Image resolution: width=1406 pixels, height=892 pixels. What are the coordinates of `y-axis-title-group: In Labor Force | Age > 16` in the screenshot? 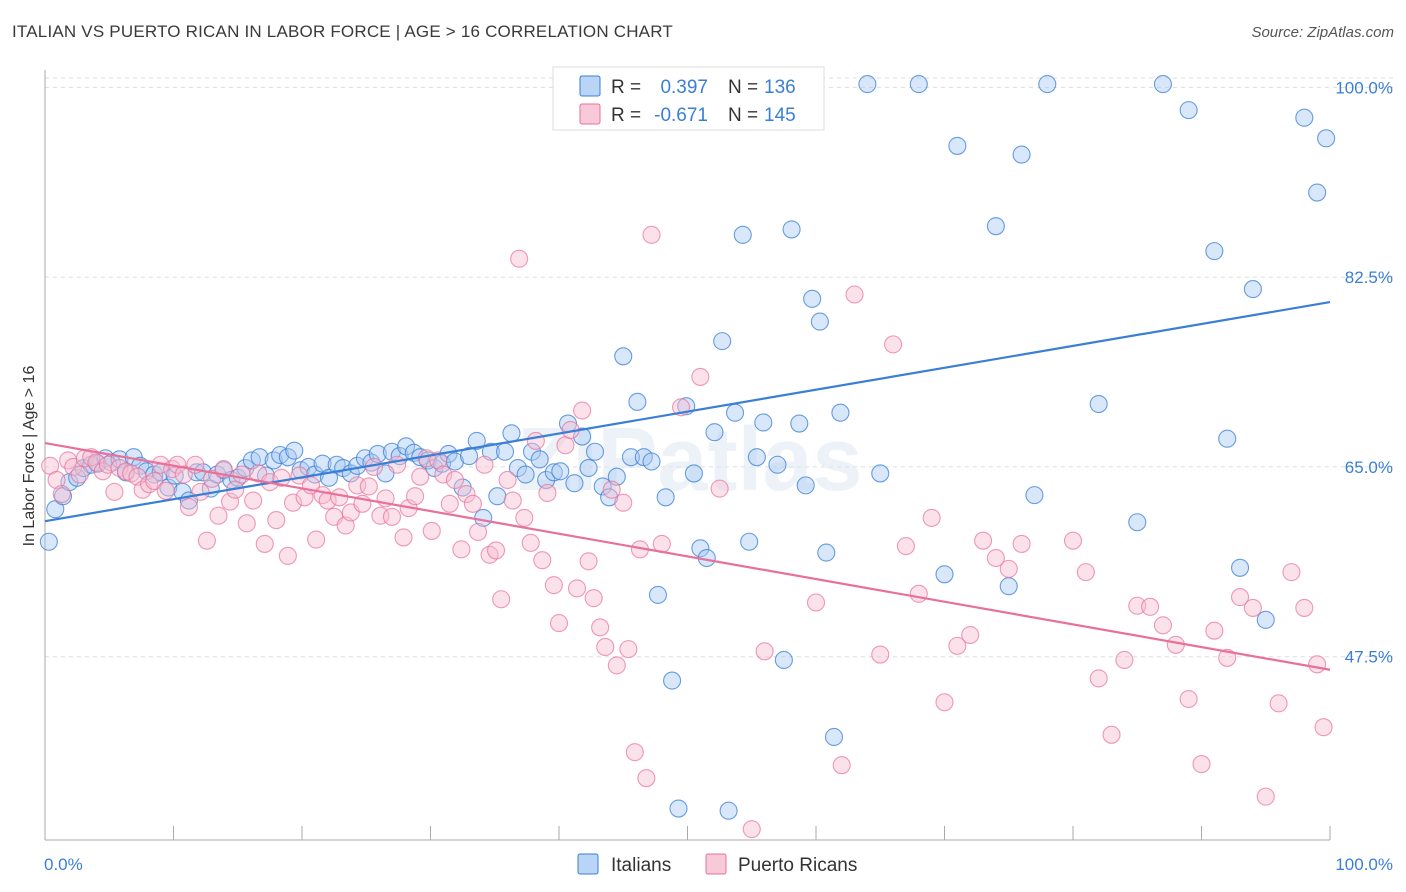 It's located at (29, 456).